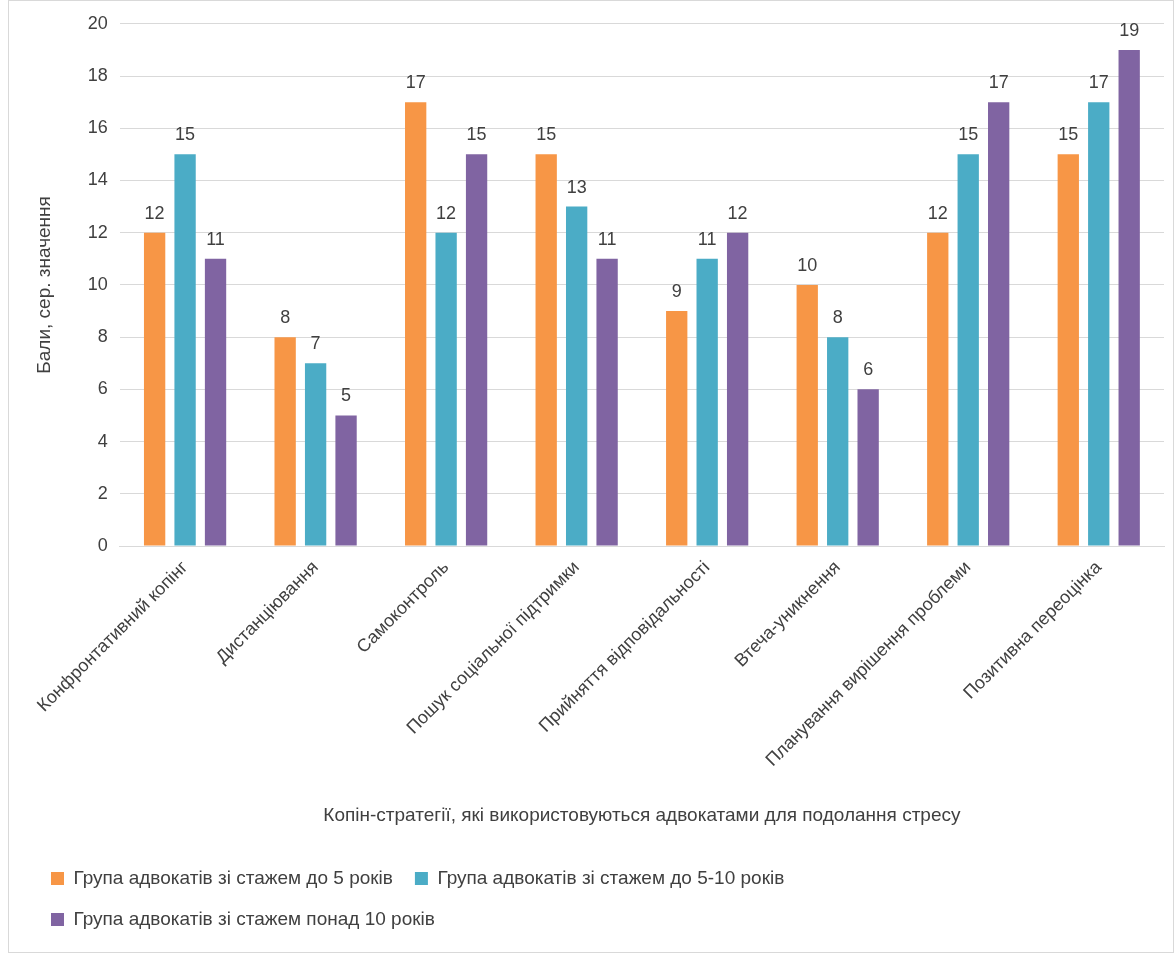 The image size is (1176, 953). Describe the element at coordinates (97, 22) in the screenshot. I see `y-tick-label: 20` at that location.